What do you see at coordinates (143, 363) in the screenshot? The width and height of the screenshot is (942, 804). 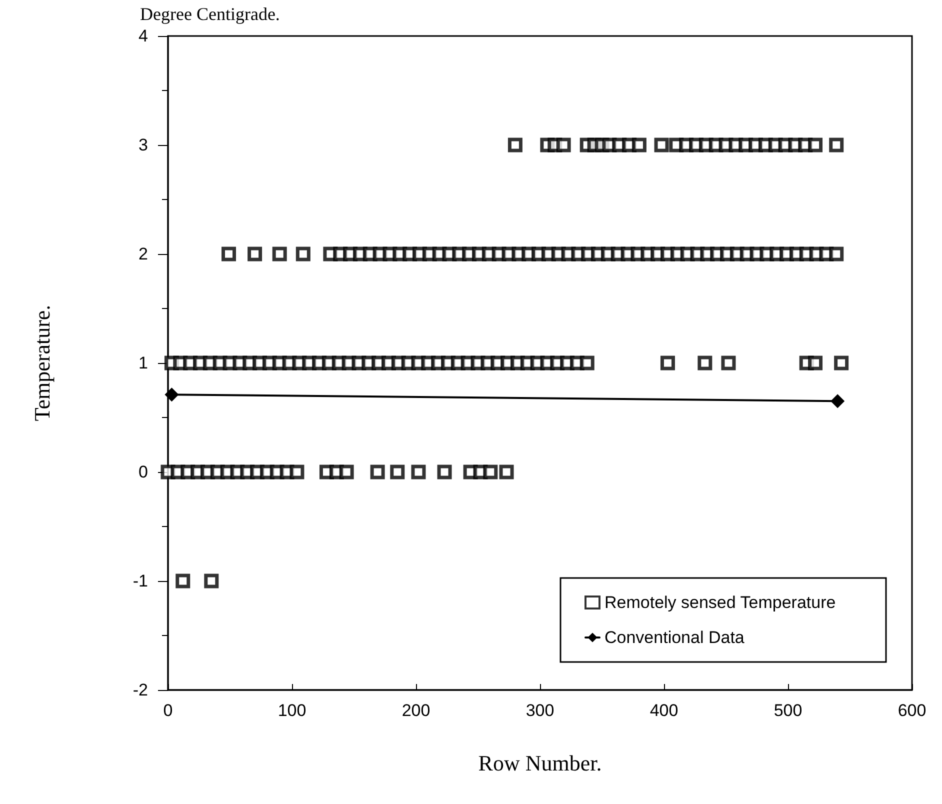 I see `y-tick-label: 1` at bounding box center [143, 363].